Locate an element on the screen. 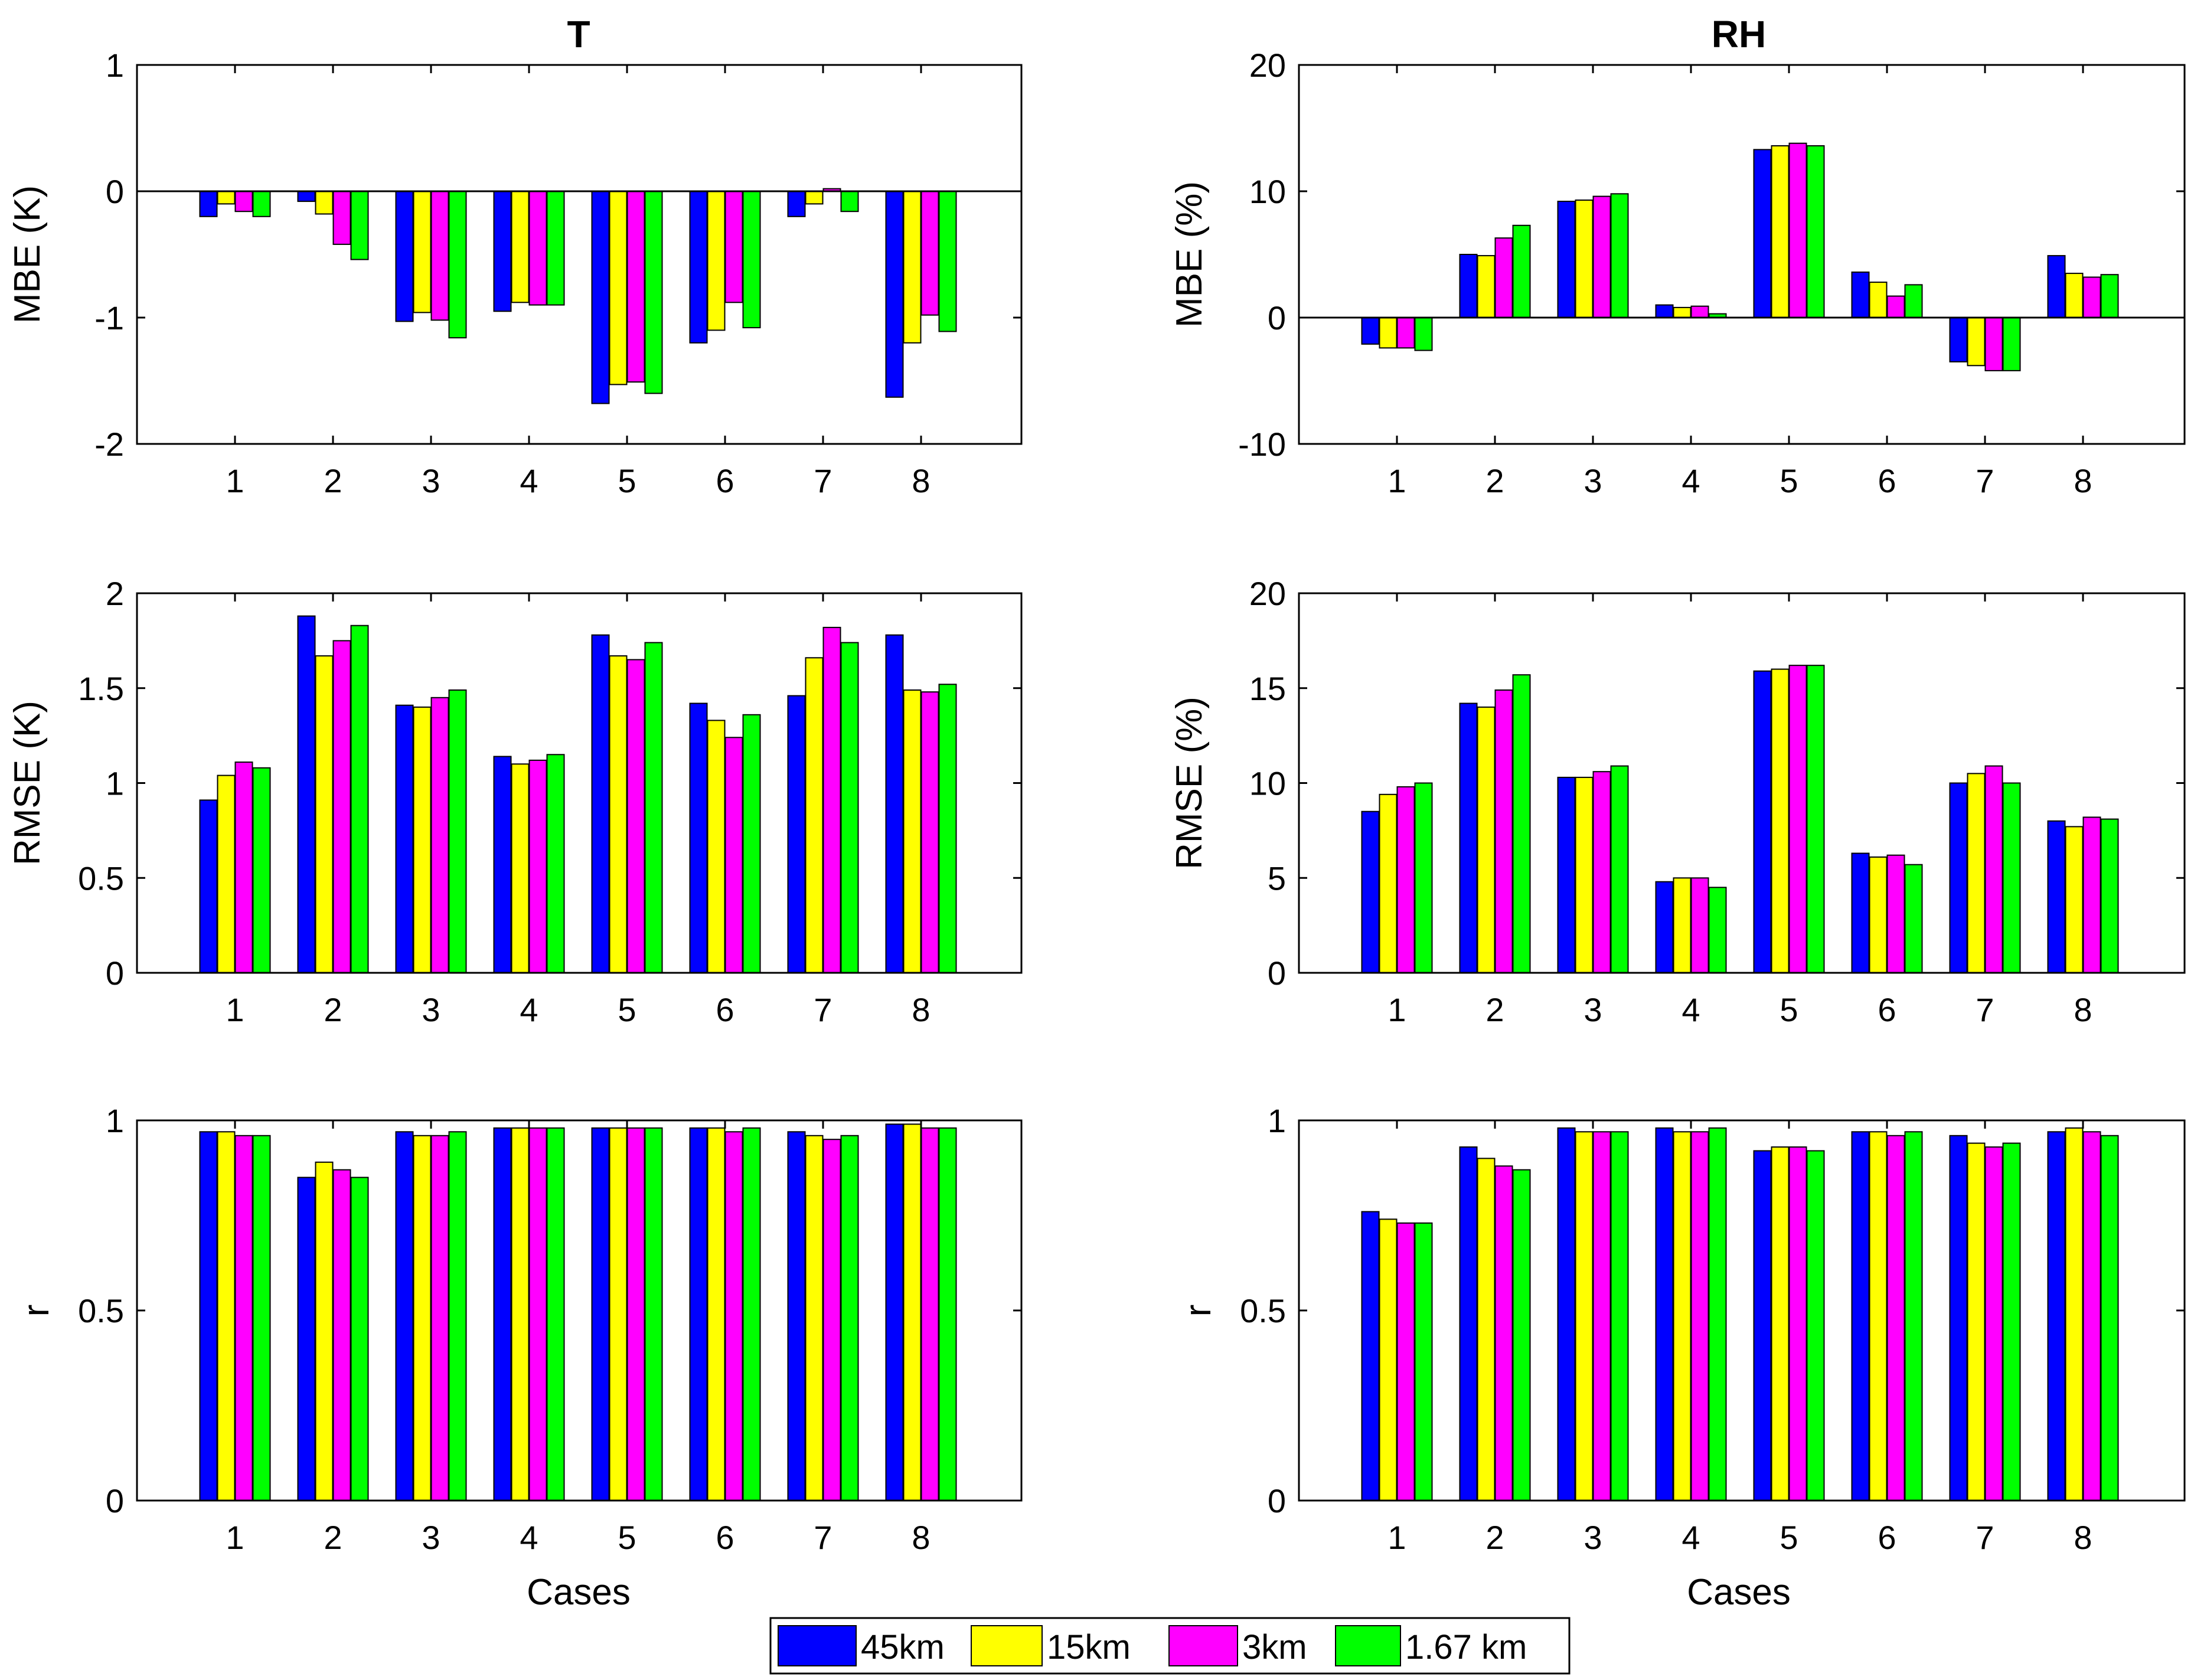 This screenshot has width=2194, height=1680. bar-t-mbe-s1-c6: 15km: -1.1 is located at coordinates (716, 261).